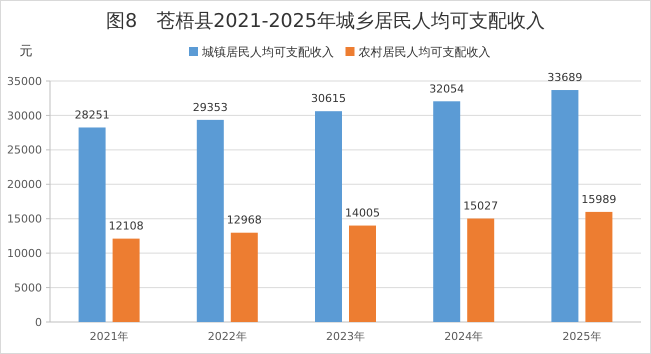 The image size is (651, 354). What do you see at coordinates (210, 107) in the screenshot?
I see `data-label: 29353` at bounding box center [210, 107].